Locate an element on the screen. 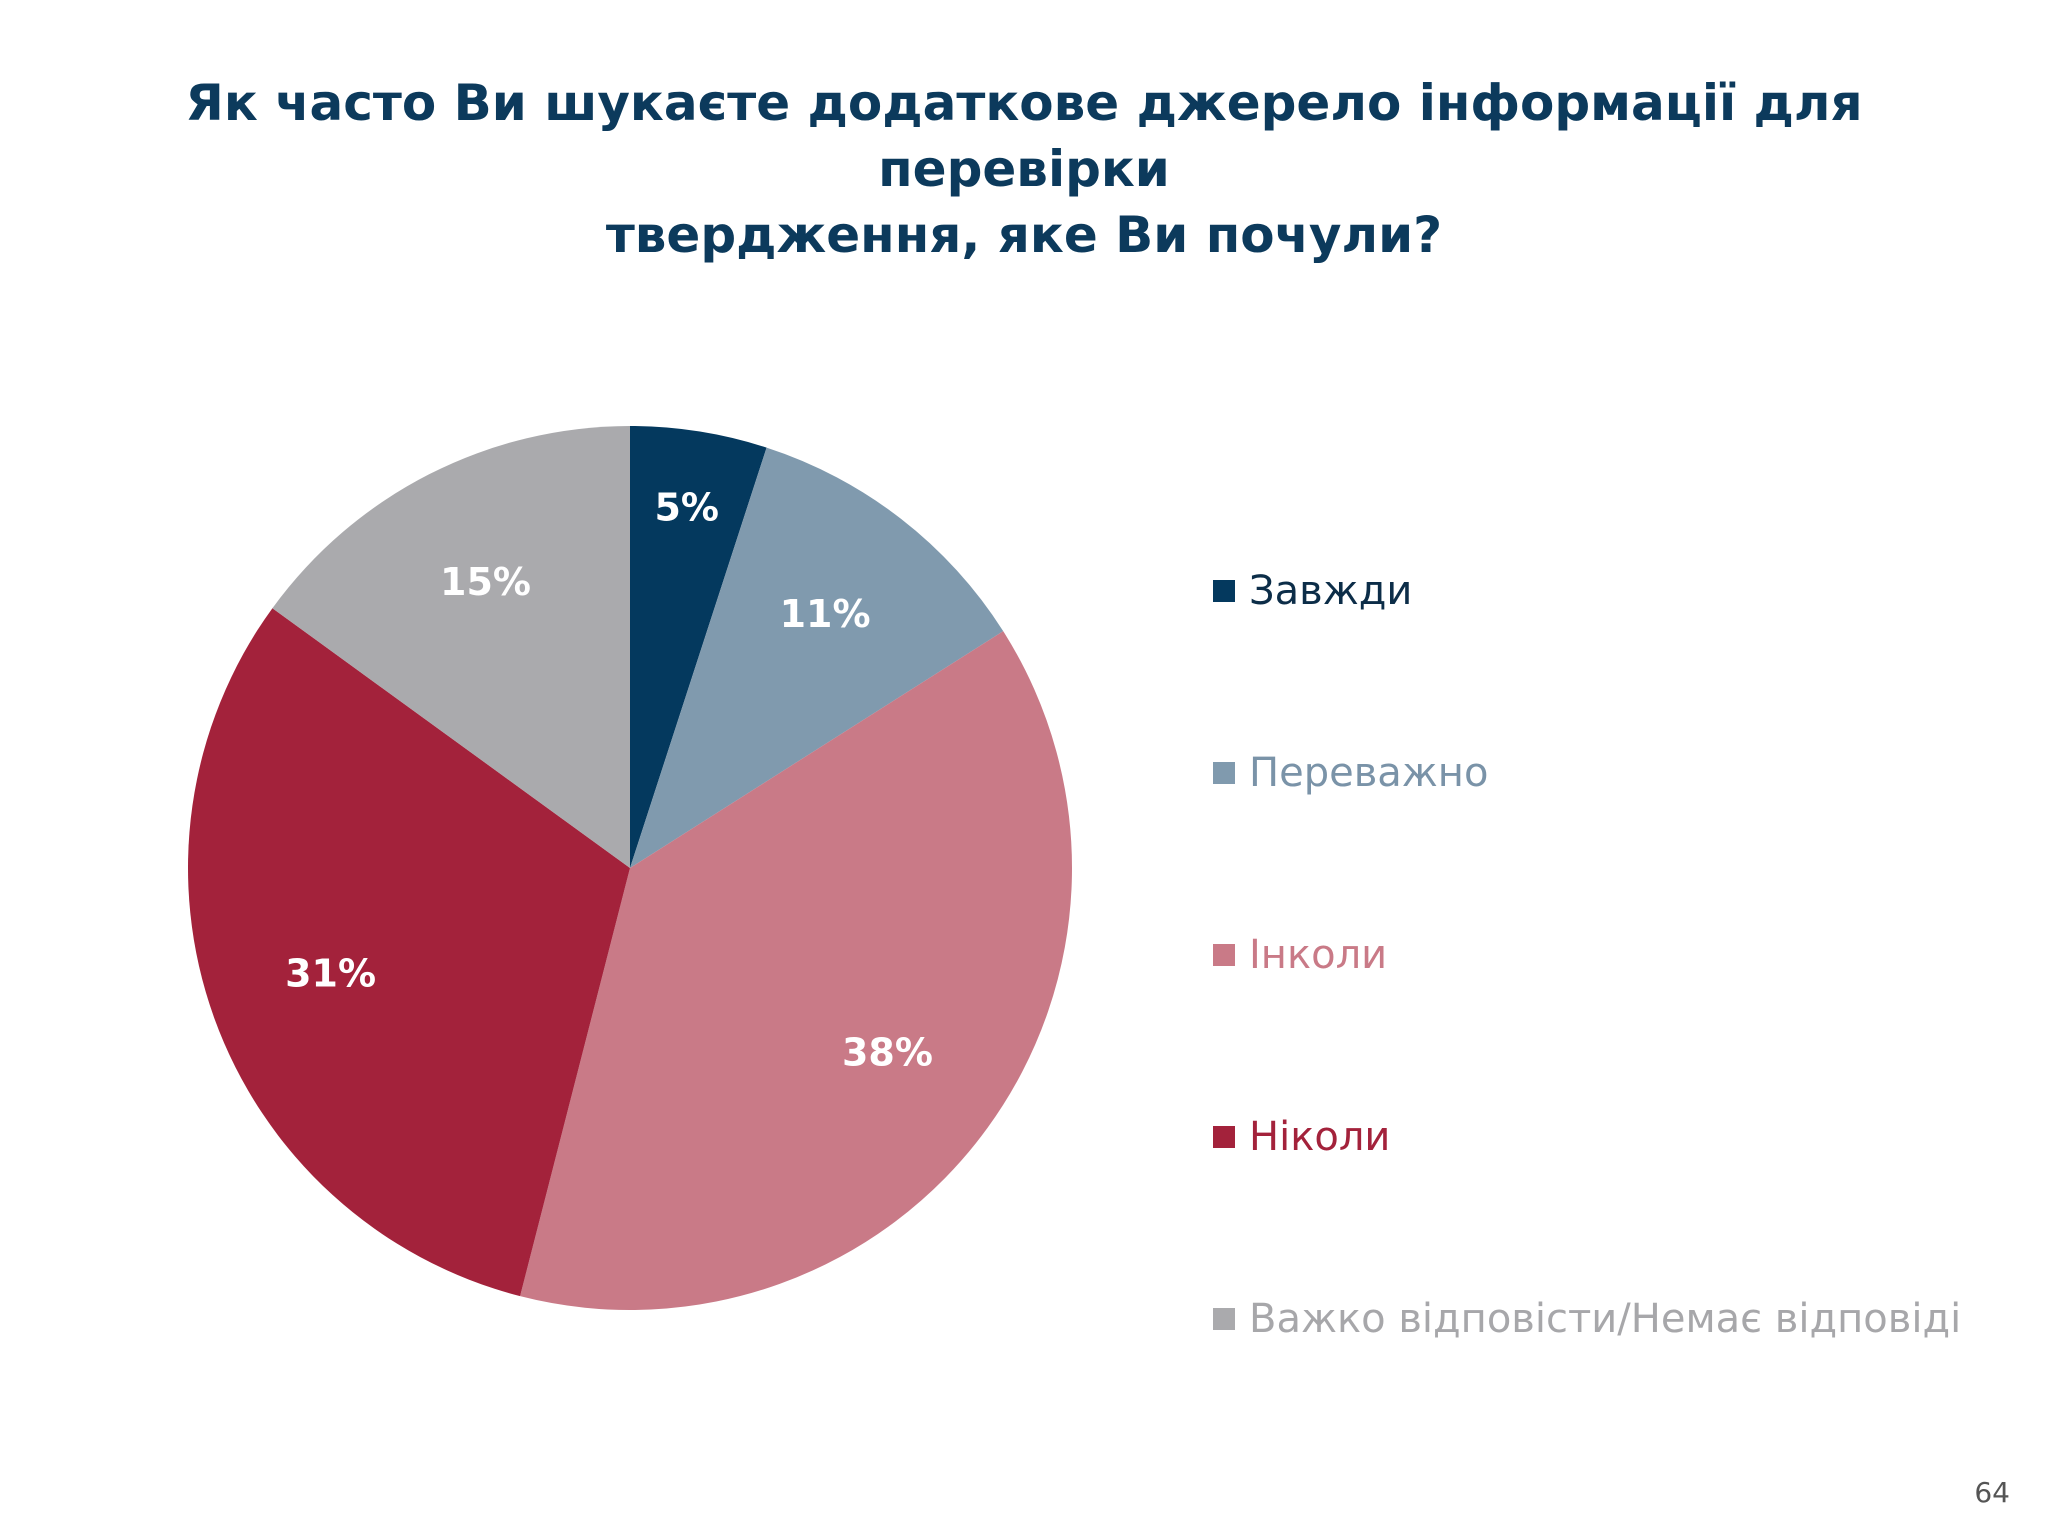 The image size is (2048, 1536). legend-label: Переважно is located at coordinates (1369, 773).